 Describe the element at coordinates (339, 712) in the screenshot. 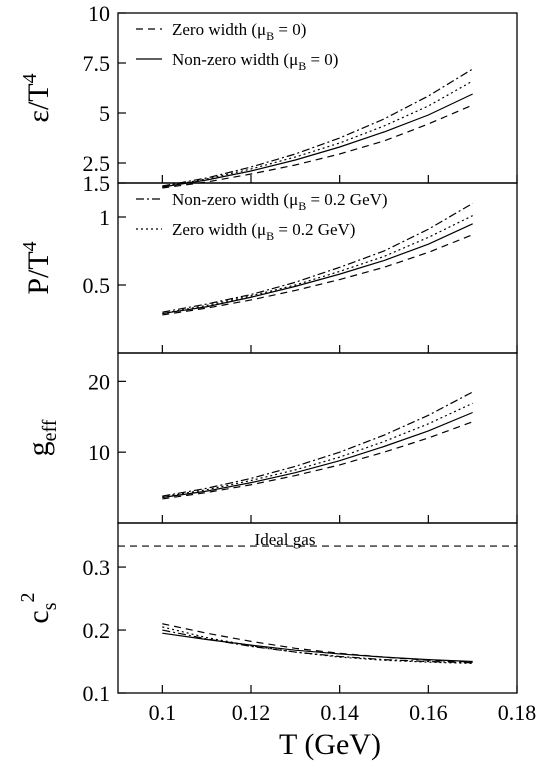

I see `x-tick-label: 0.14` at that location.